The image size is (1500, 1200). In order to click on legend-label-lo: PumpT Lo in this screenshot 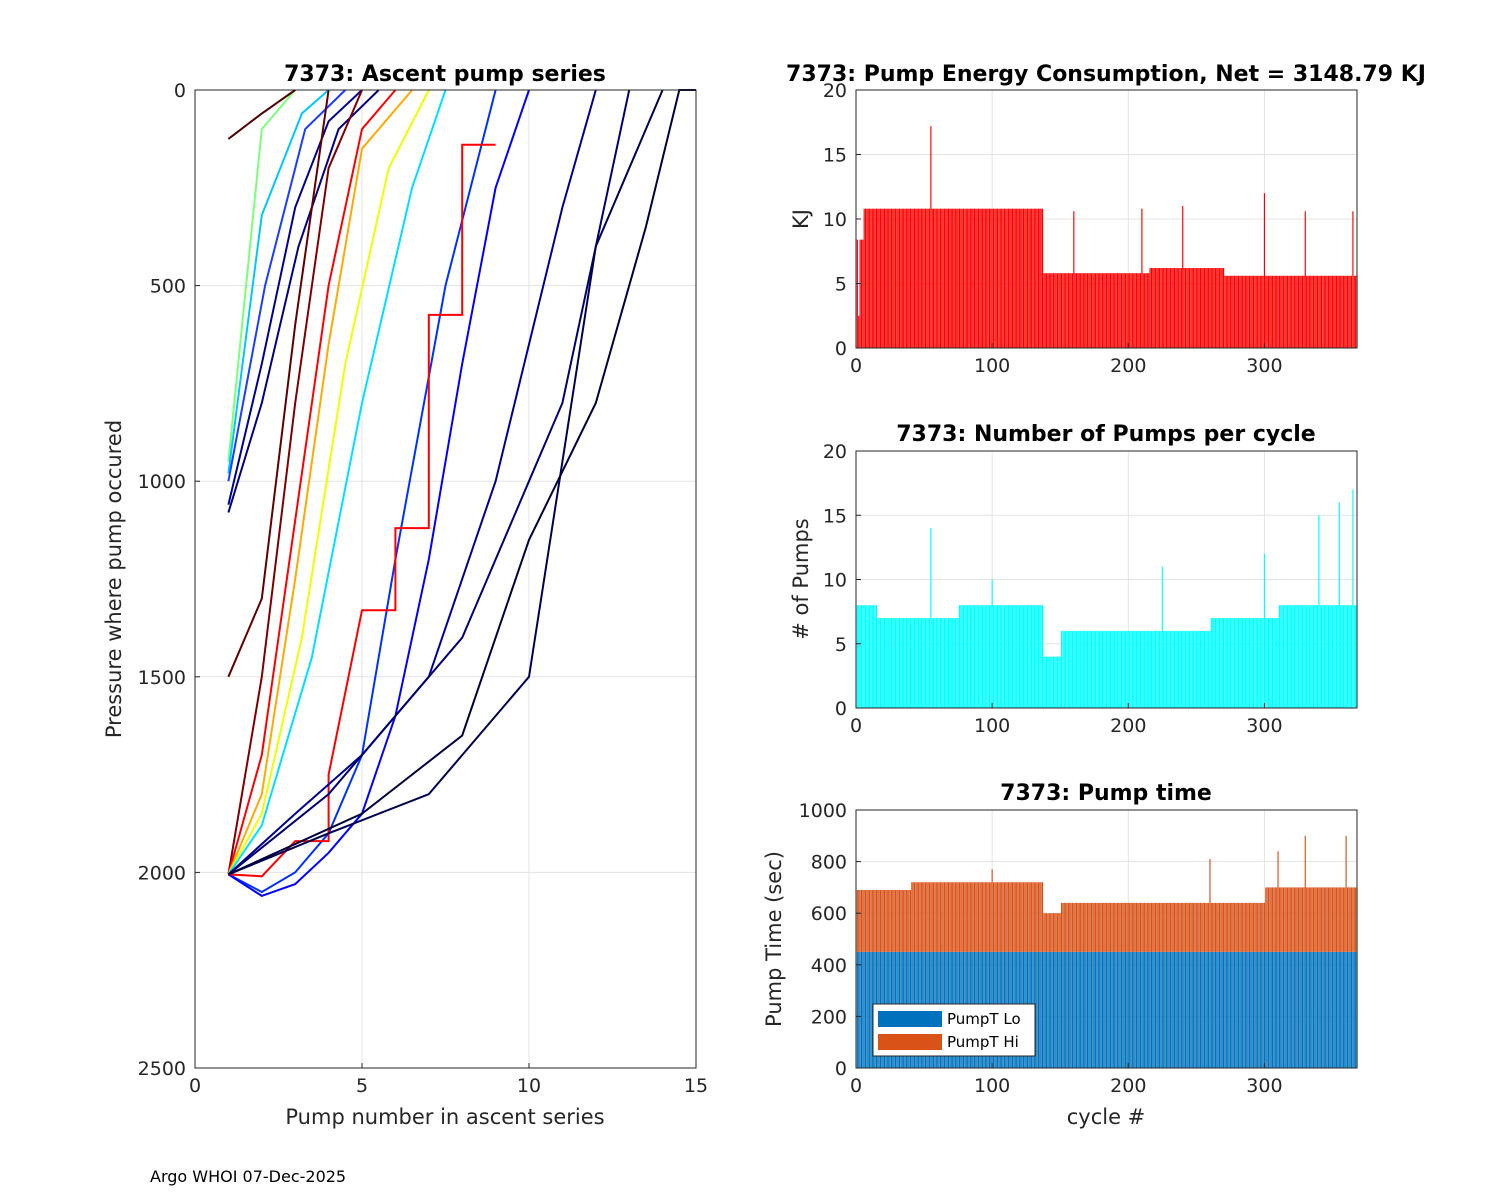, I will do `click(984, 1019)`.